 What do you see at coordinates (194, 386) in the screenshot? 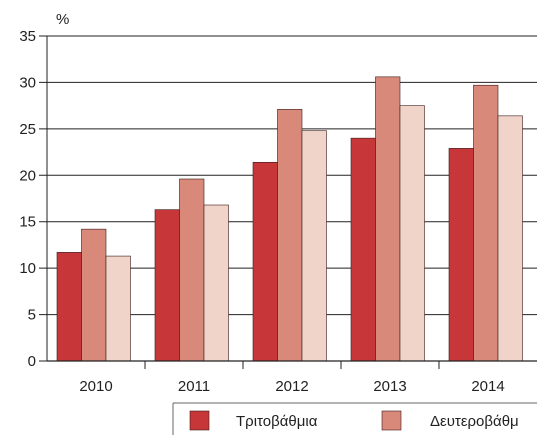
I see `x-tick-label: 2011` at bounding box center [194, 386].